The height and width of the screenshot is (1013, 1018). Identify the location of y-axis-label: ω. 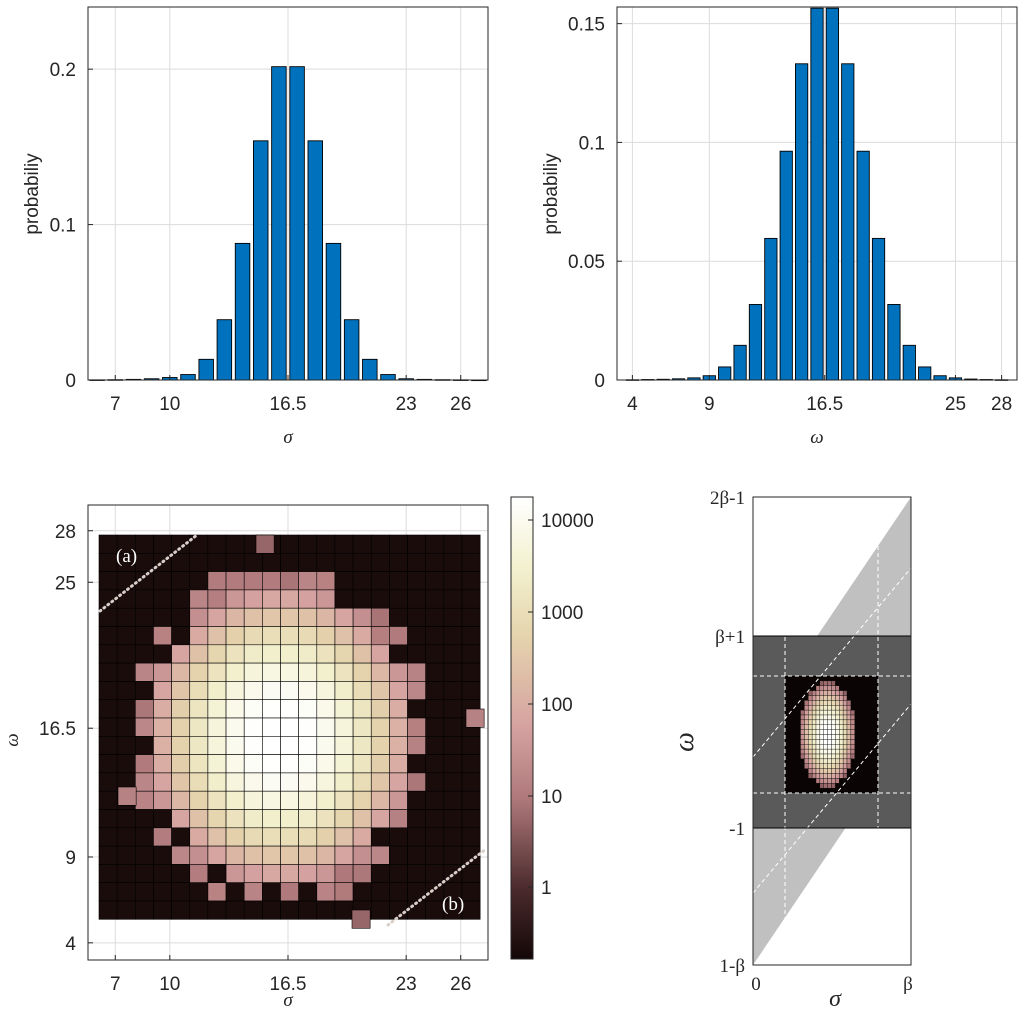
(12, 739).